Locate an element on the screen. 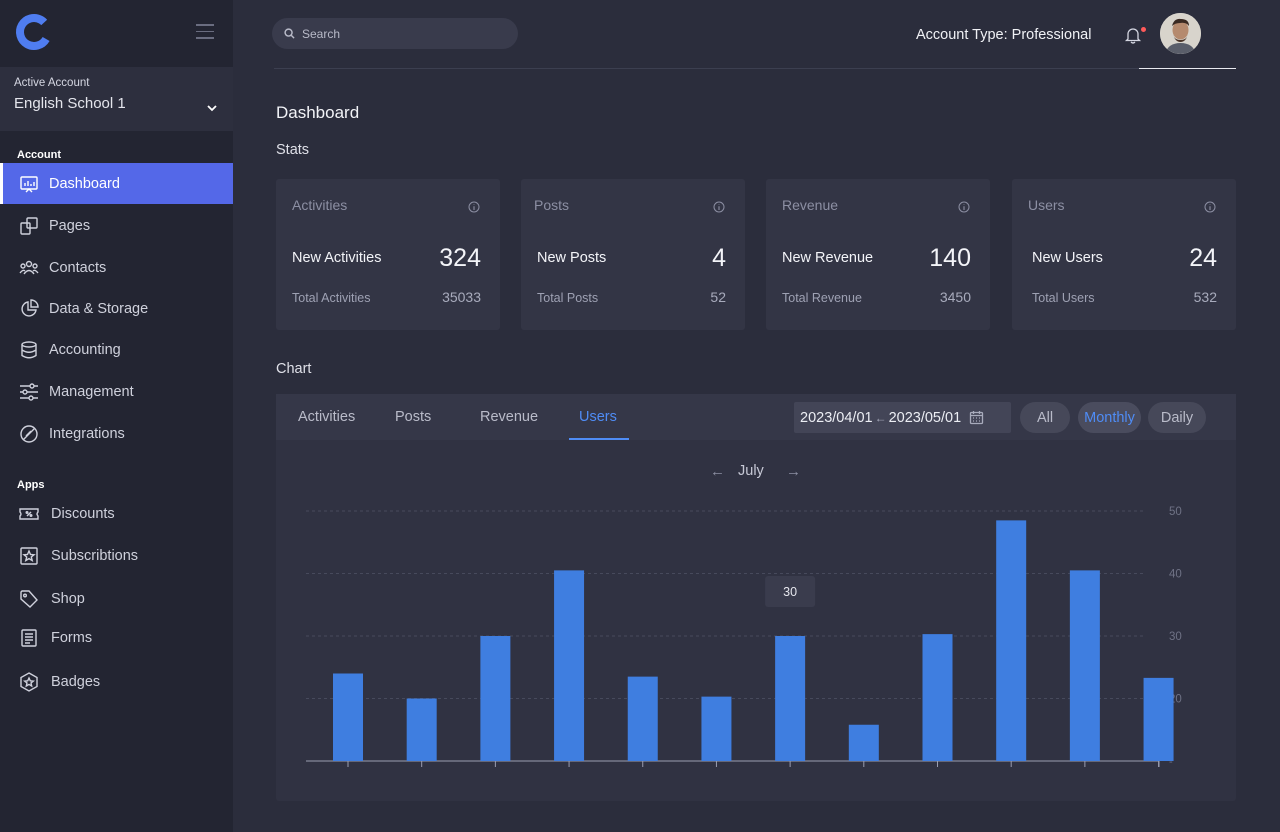  sidebar-item-dashboard: Dashboard is located at coordinates (116, 183).